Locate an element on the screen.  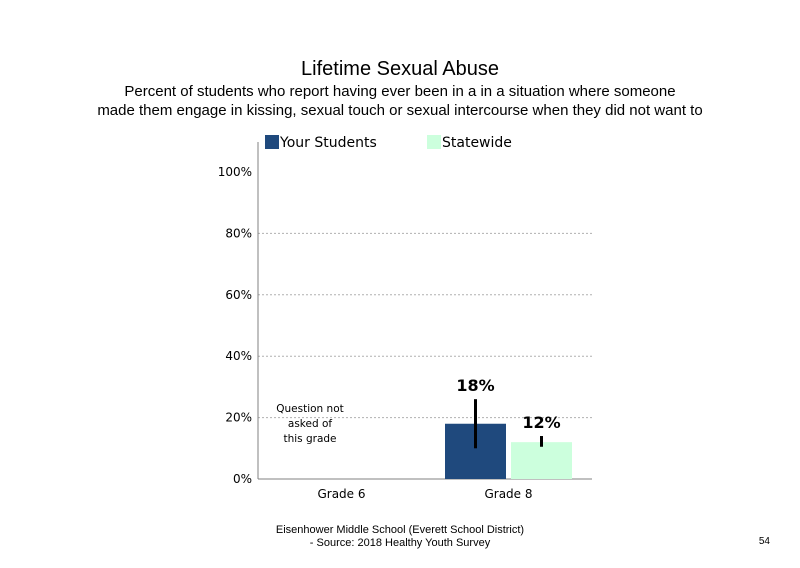
chart-title: Lifetime Sexual Abuse is located at coordinates (400, 69).